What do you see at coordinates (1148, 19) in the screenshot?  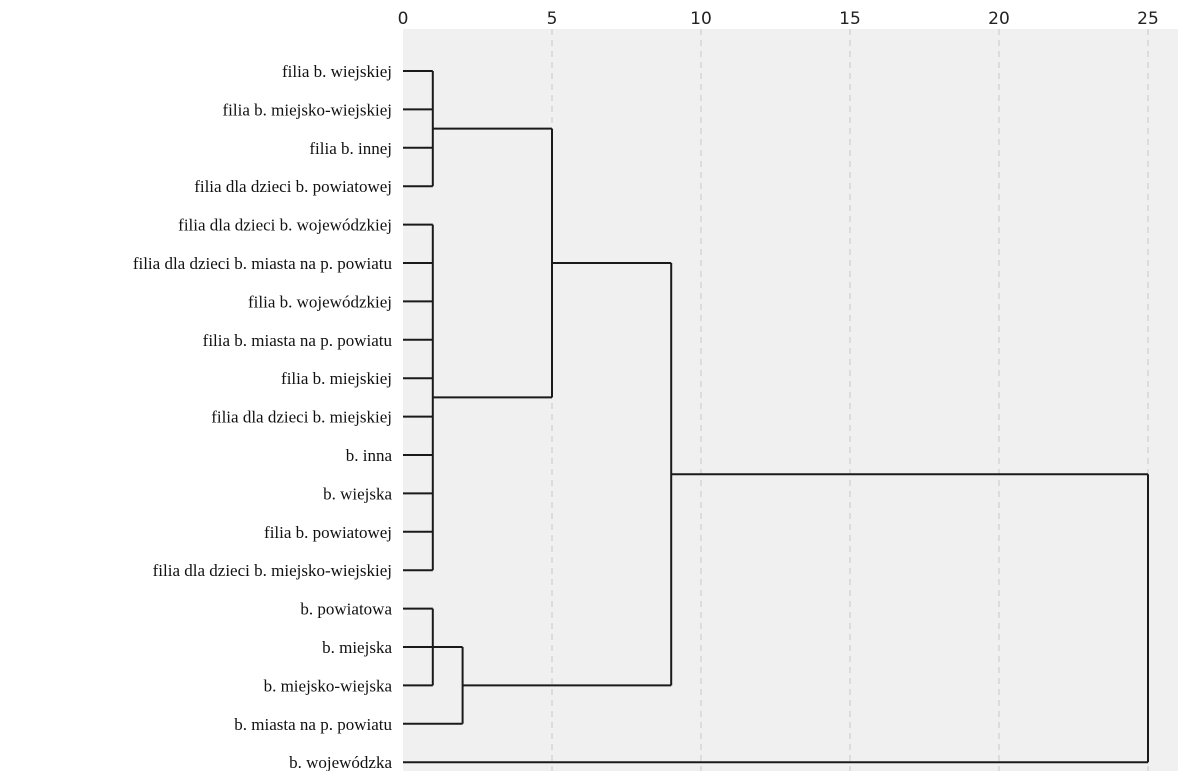 I see `x-tick-label: 25` at bounding box center [1148, 19].